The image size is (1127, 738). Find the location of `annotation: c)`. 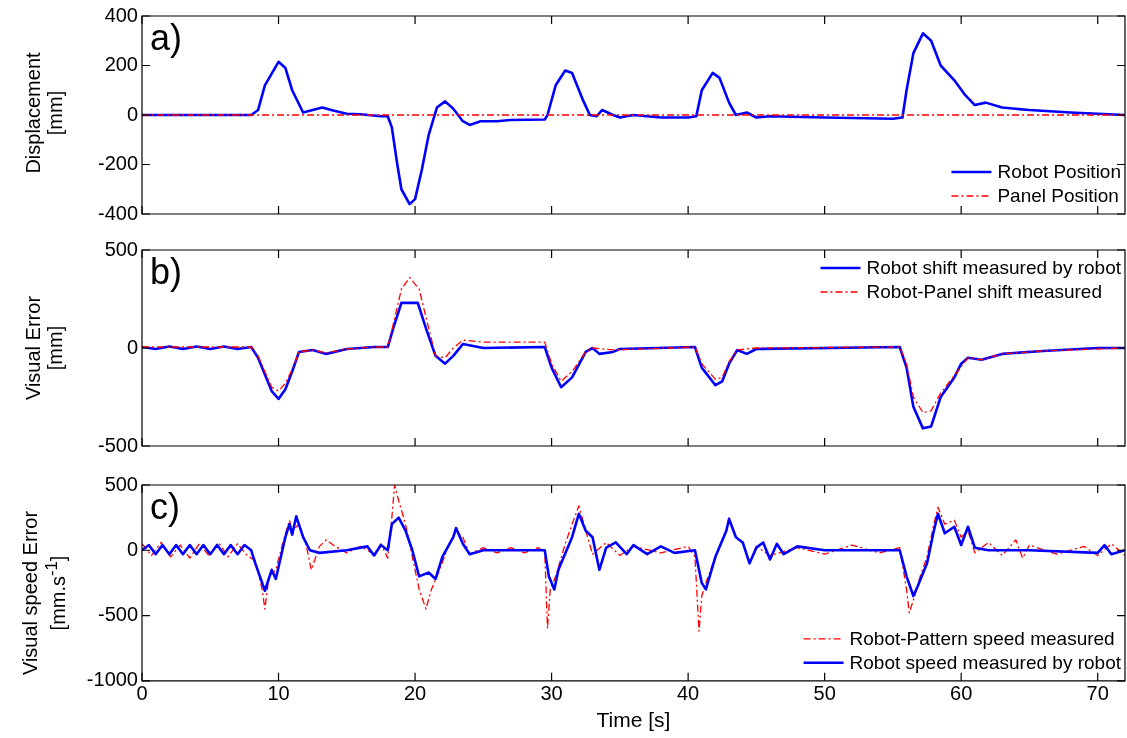

annotation: c) is located at coordinates (165, 506).